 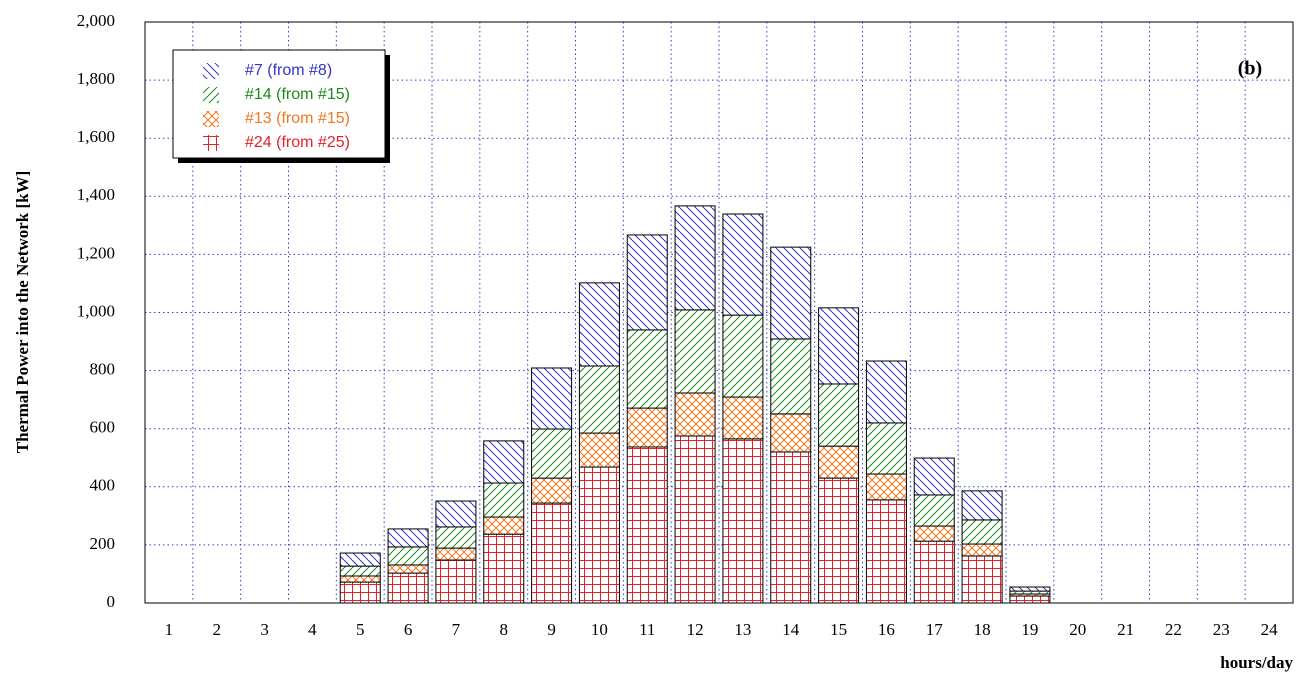 I want to click on x-tick-label: 12, so click(x=695, y=629).